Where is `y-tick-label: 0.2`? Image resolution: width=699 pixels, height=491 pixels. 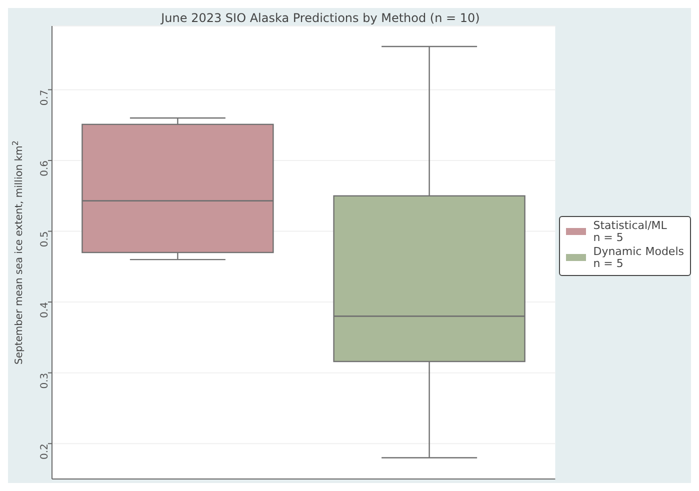
y-tick-label: 0.2 is located at coordinates (45, 452).